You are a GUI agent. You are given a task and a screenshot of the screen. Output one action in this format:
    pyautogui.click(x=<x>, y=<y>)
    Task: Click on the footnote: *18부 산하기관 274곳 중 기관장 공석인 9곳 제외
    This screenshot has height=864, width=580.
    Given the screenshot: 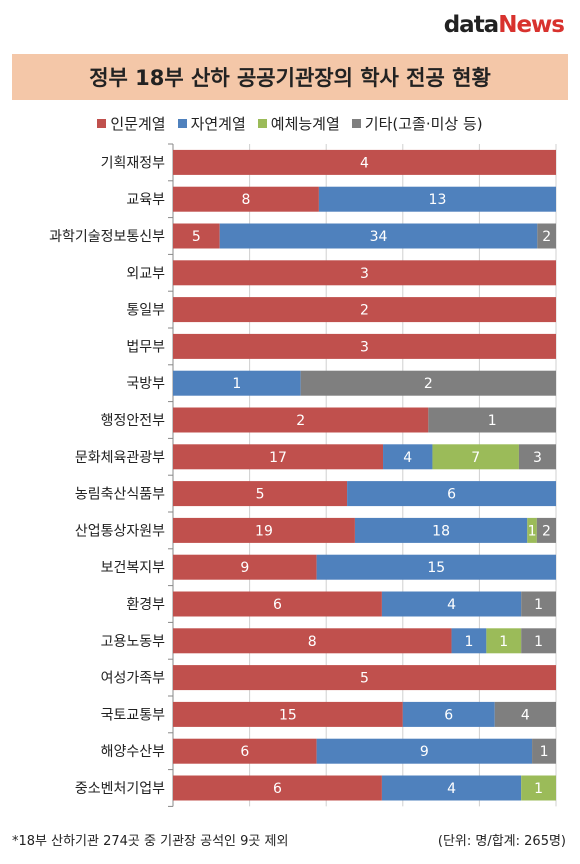 What is the action you would take?
    pyautogui.click(x=150, y=841)
    